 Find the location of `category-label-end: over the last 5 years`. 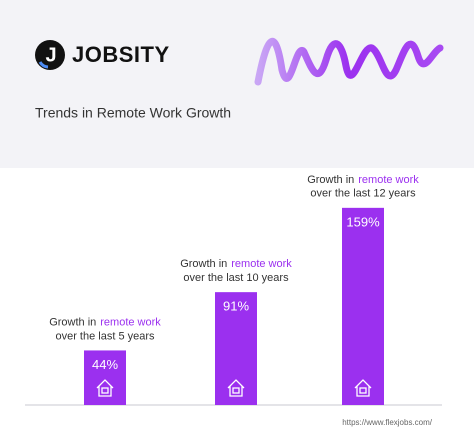

category-label-end: over the last 5 years is located at coordinates (105, 336).